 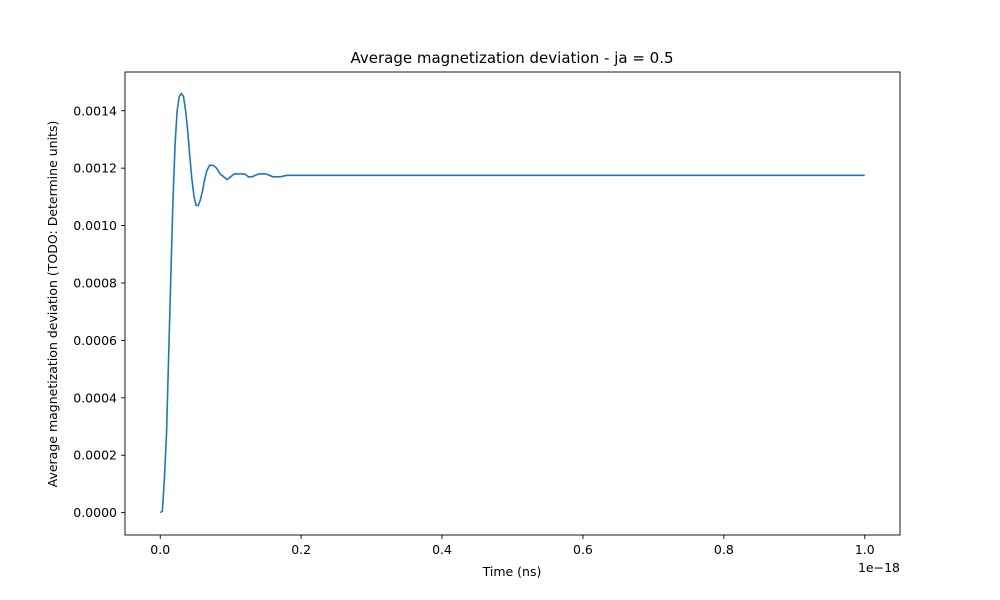 What do you see at coordinates (301, 549) in the screenshot?
I see `x-tick-label: 0.2` at bounding box center [301, 549].